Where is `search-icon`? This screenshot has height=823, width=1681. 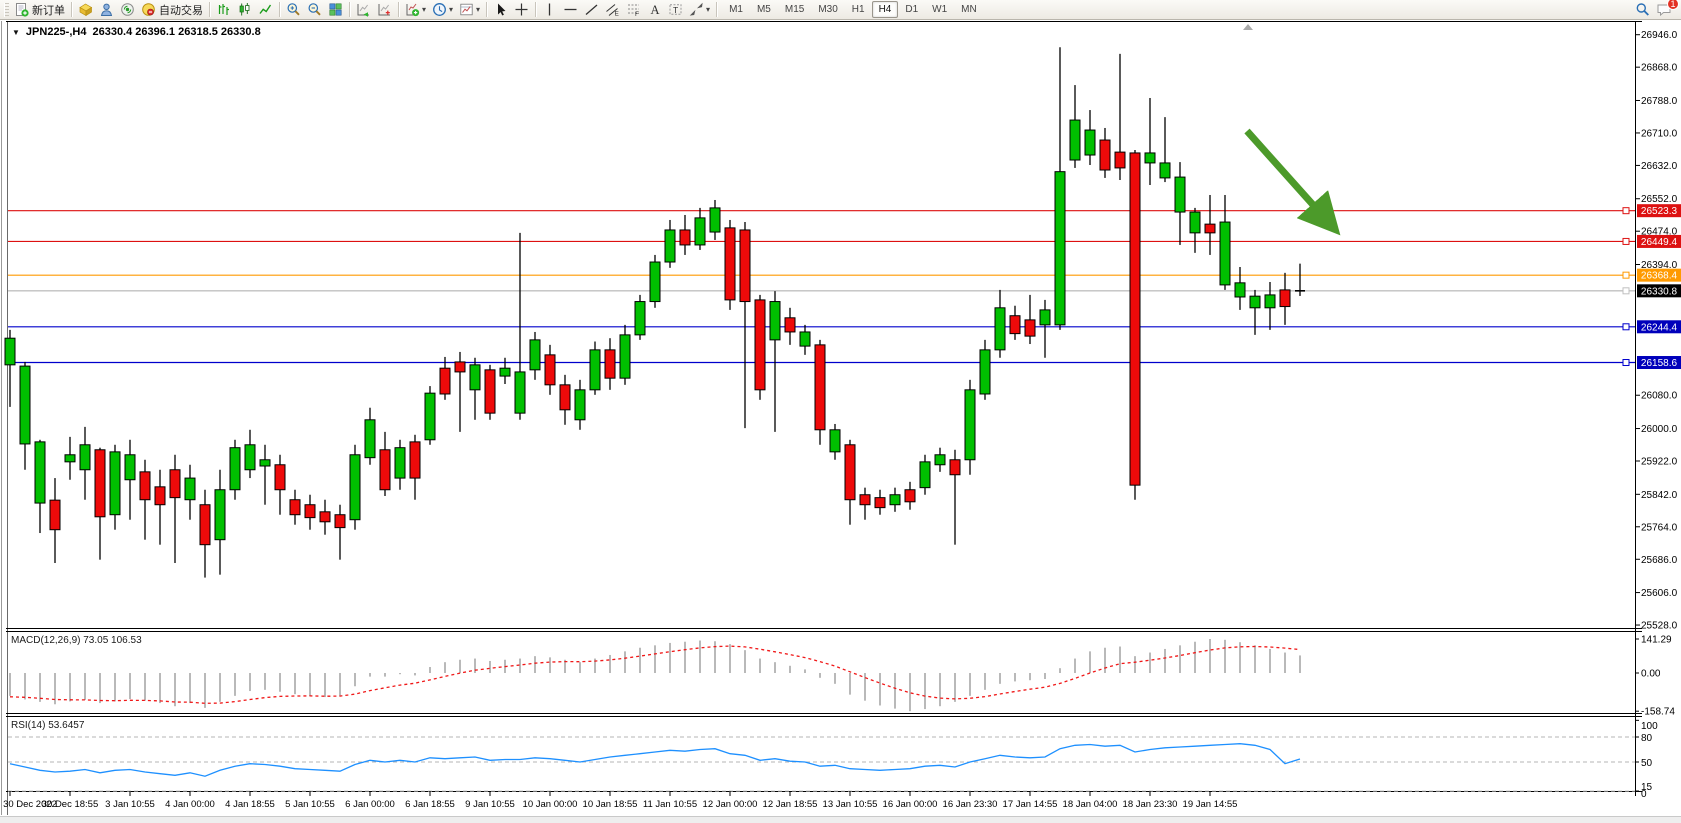
search-icon is located at coordinates (1642, 9).